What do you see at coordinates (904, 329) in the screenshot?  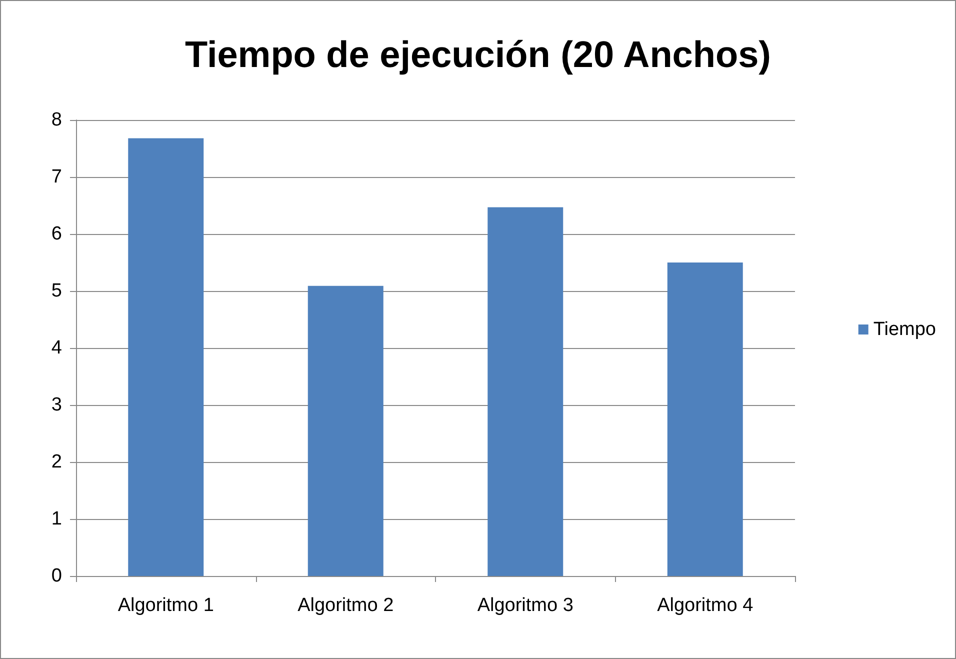 I see `legend-label: Tiempo` at bounding box center [904, 329].